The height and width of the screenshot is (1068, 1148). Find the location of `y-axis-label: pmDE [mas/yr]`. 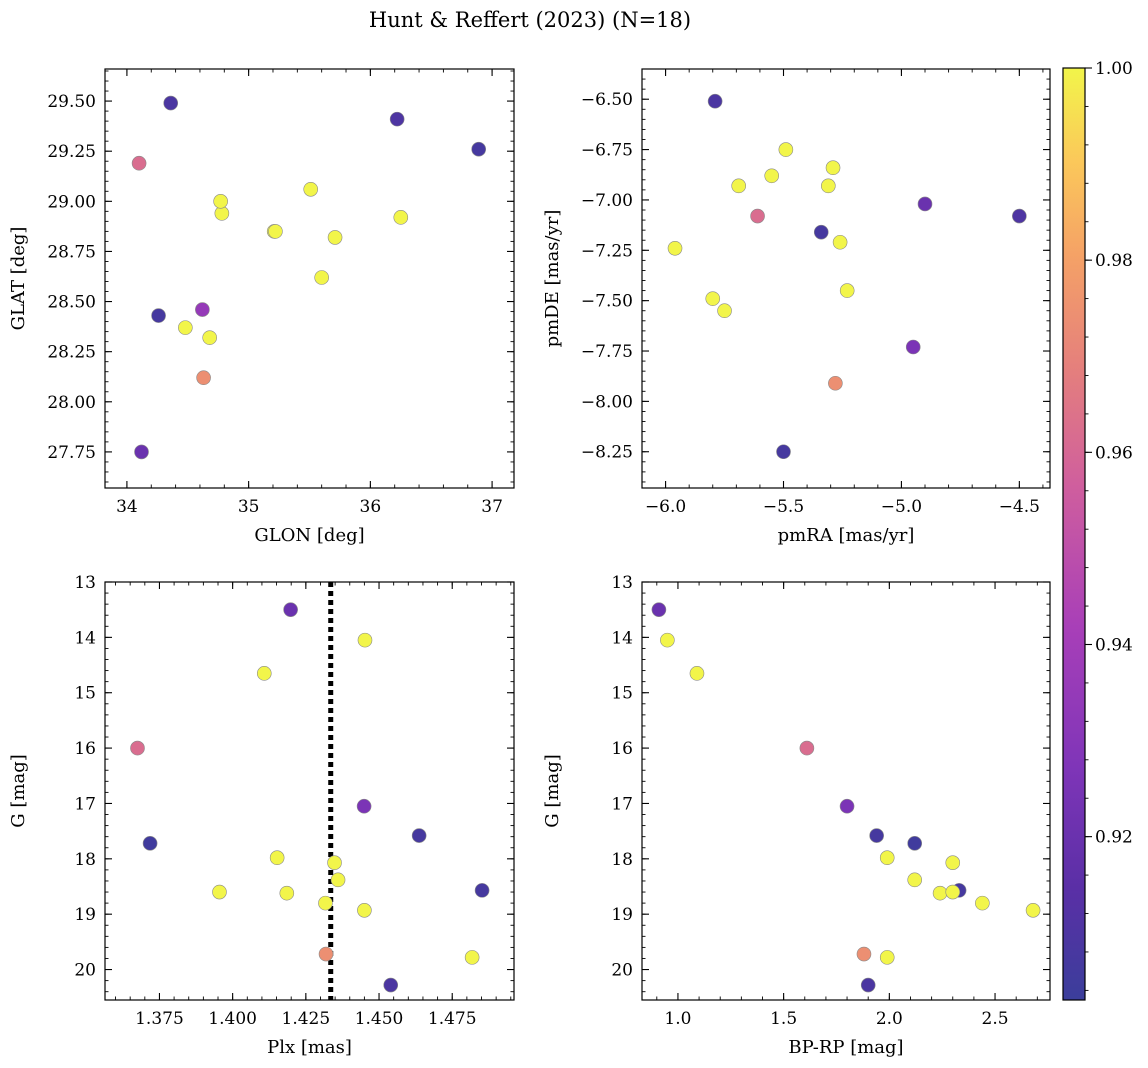

y-axis-label: pmDE [mas/yr] is located at coordinates (552, 279).